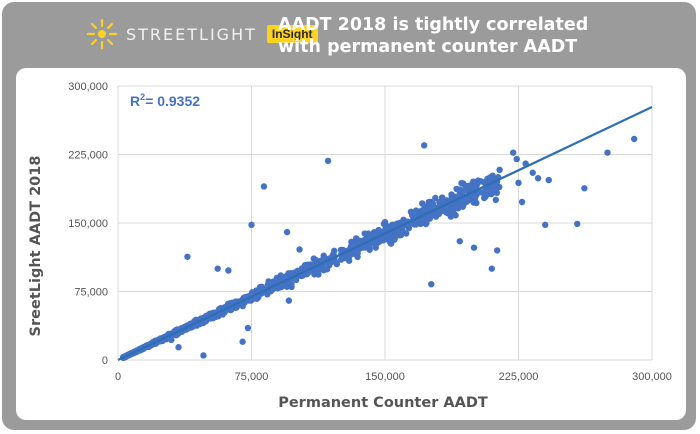 Image resolution: width=700 pixels, height=434 pixels. Describe the element at coordinates (135, 101) in the screenshot. I see `r2-letter: R` at that location.